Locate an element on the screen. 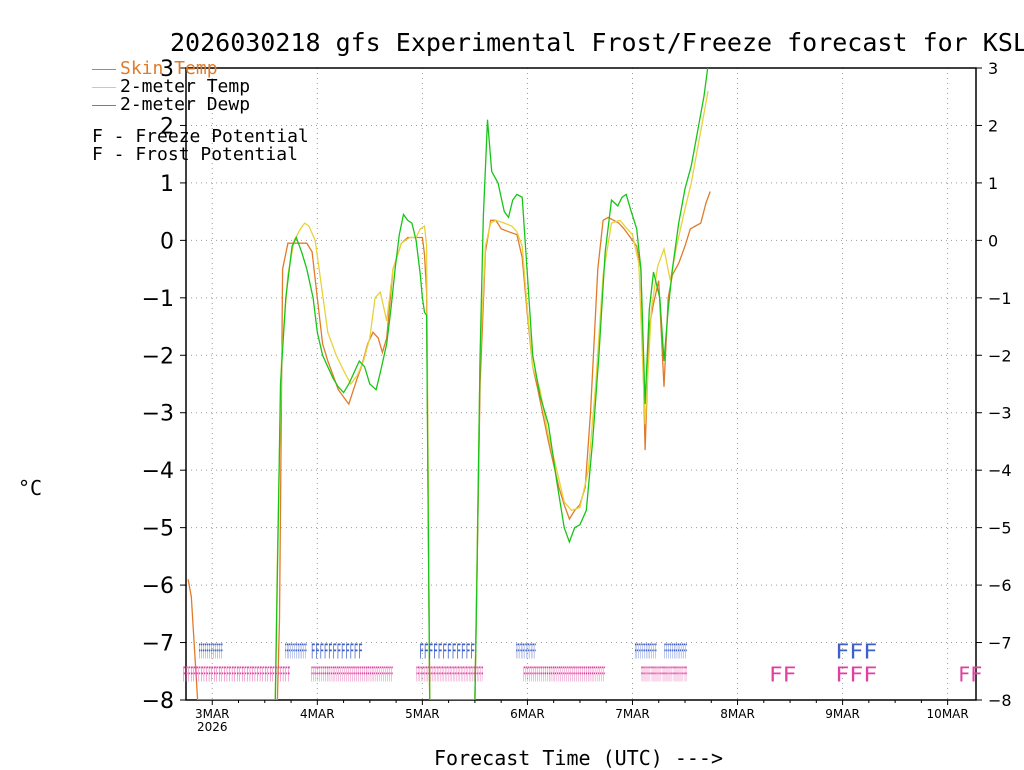 This screenshot has height=770, width=1024. y-tick-label-left: 3 is located at coordinates (167, 69).